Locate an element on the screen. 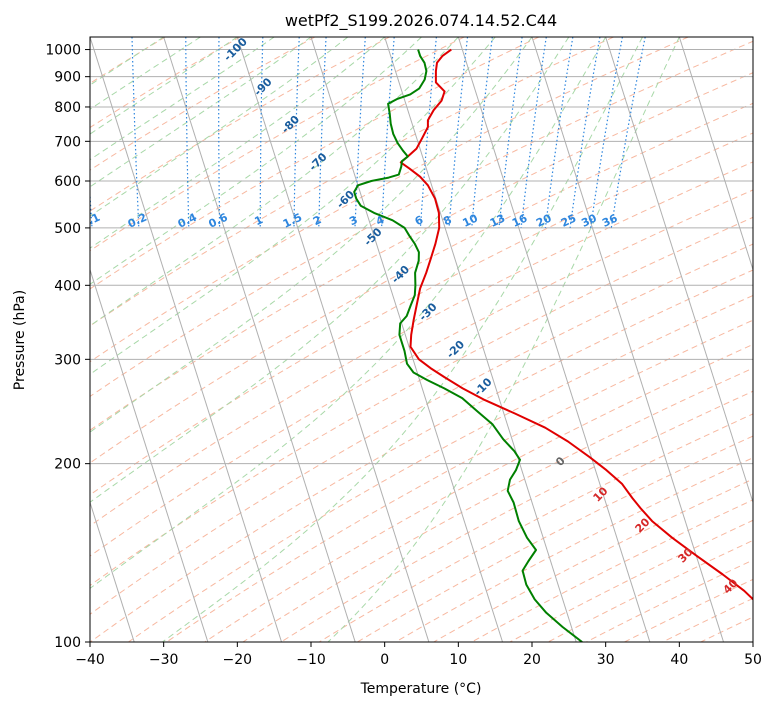  x-tick-label: 0 is located at coordinates (384, 660).